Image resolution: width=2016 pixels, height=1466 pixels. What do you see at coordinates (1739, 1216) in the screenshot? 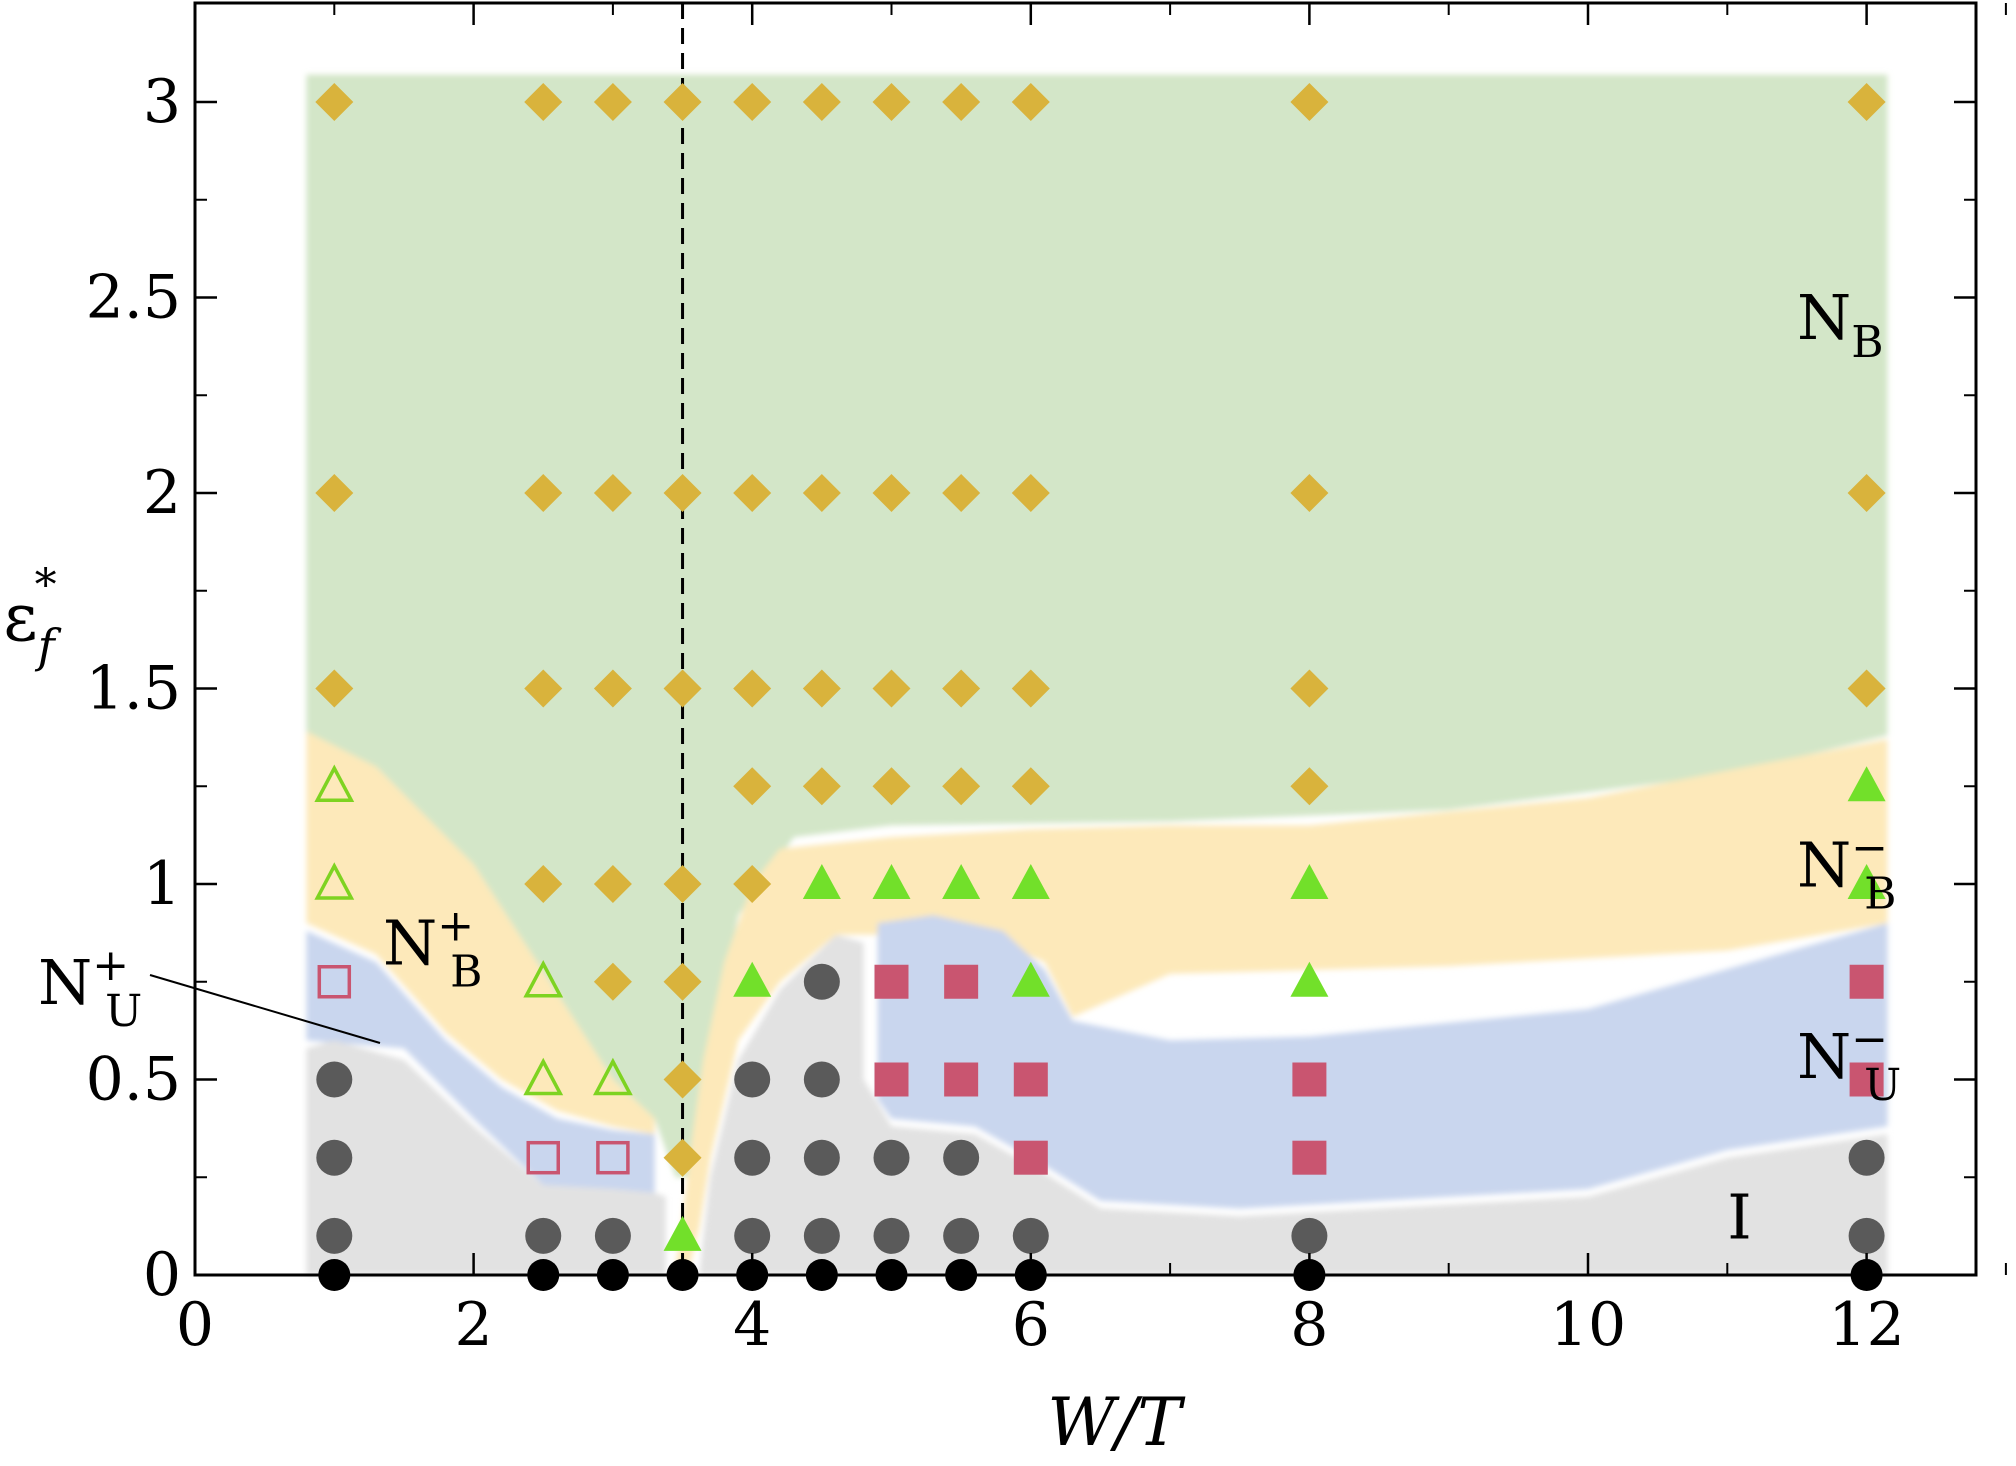
I see `region-label-i: I` at bounding box center [1739, 1216].